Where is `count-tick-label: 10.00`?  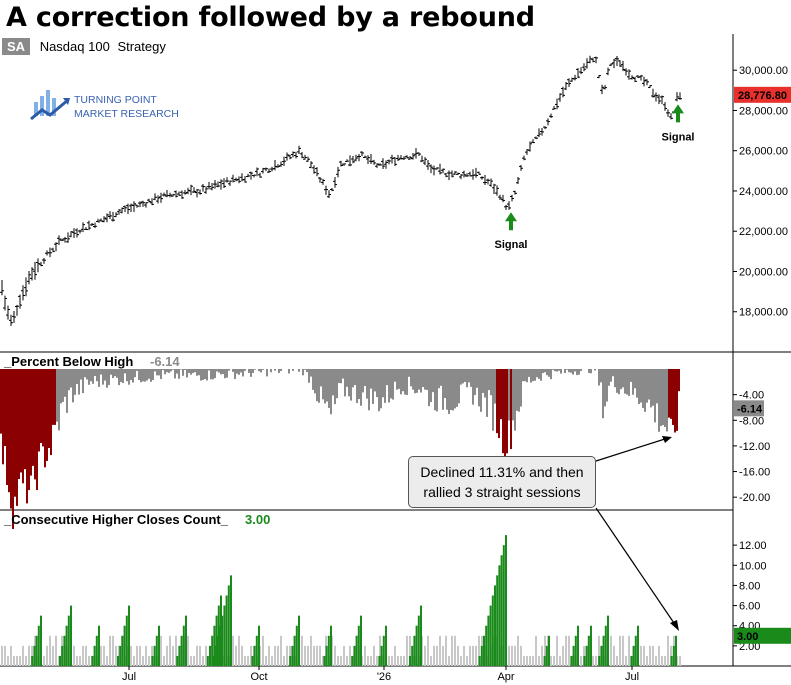 count-tick-label: 10.00 is located at coordinates (753, 566).